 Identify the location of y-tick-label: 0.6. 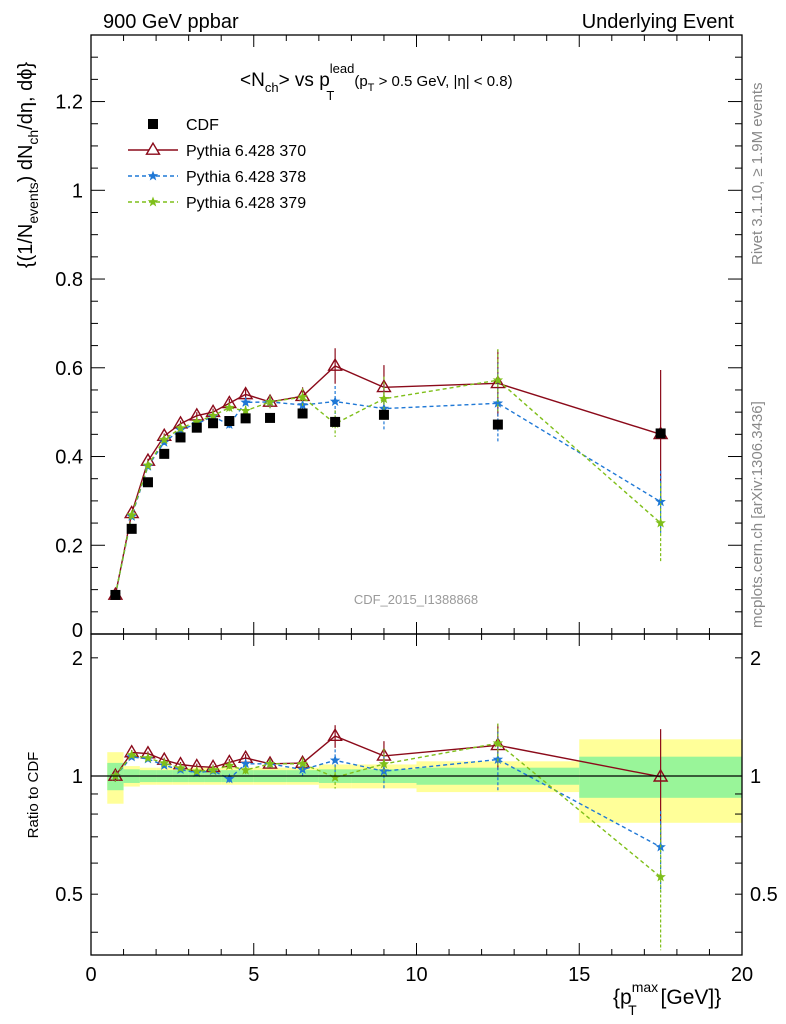
(69, 369).